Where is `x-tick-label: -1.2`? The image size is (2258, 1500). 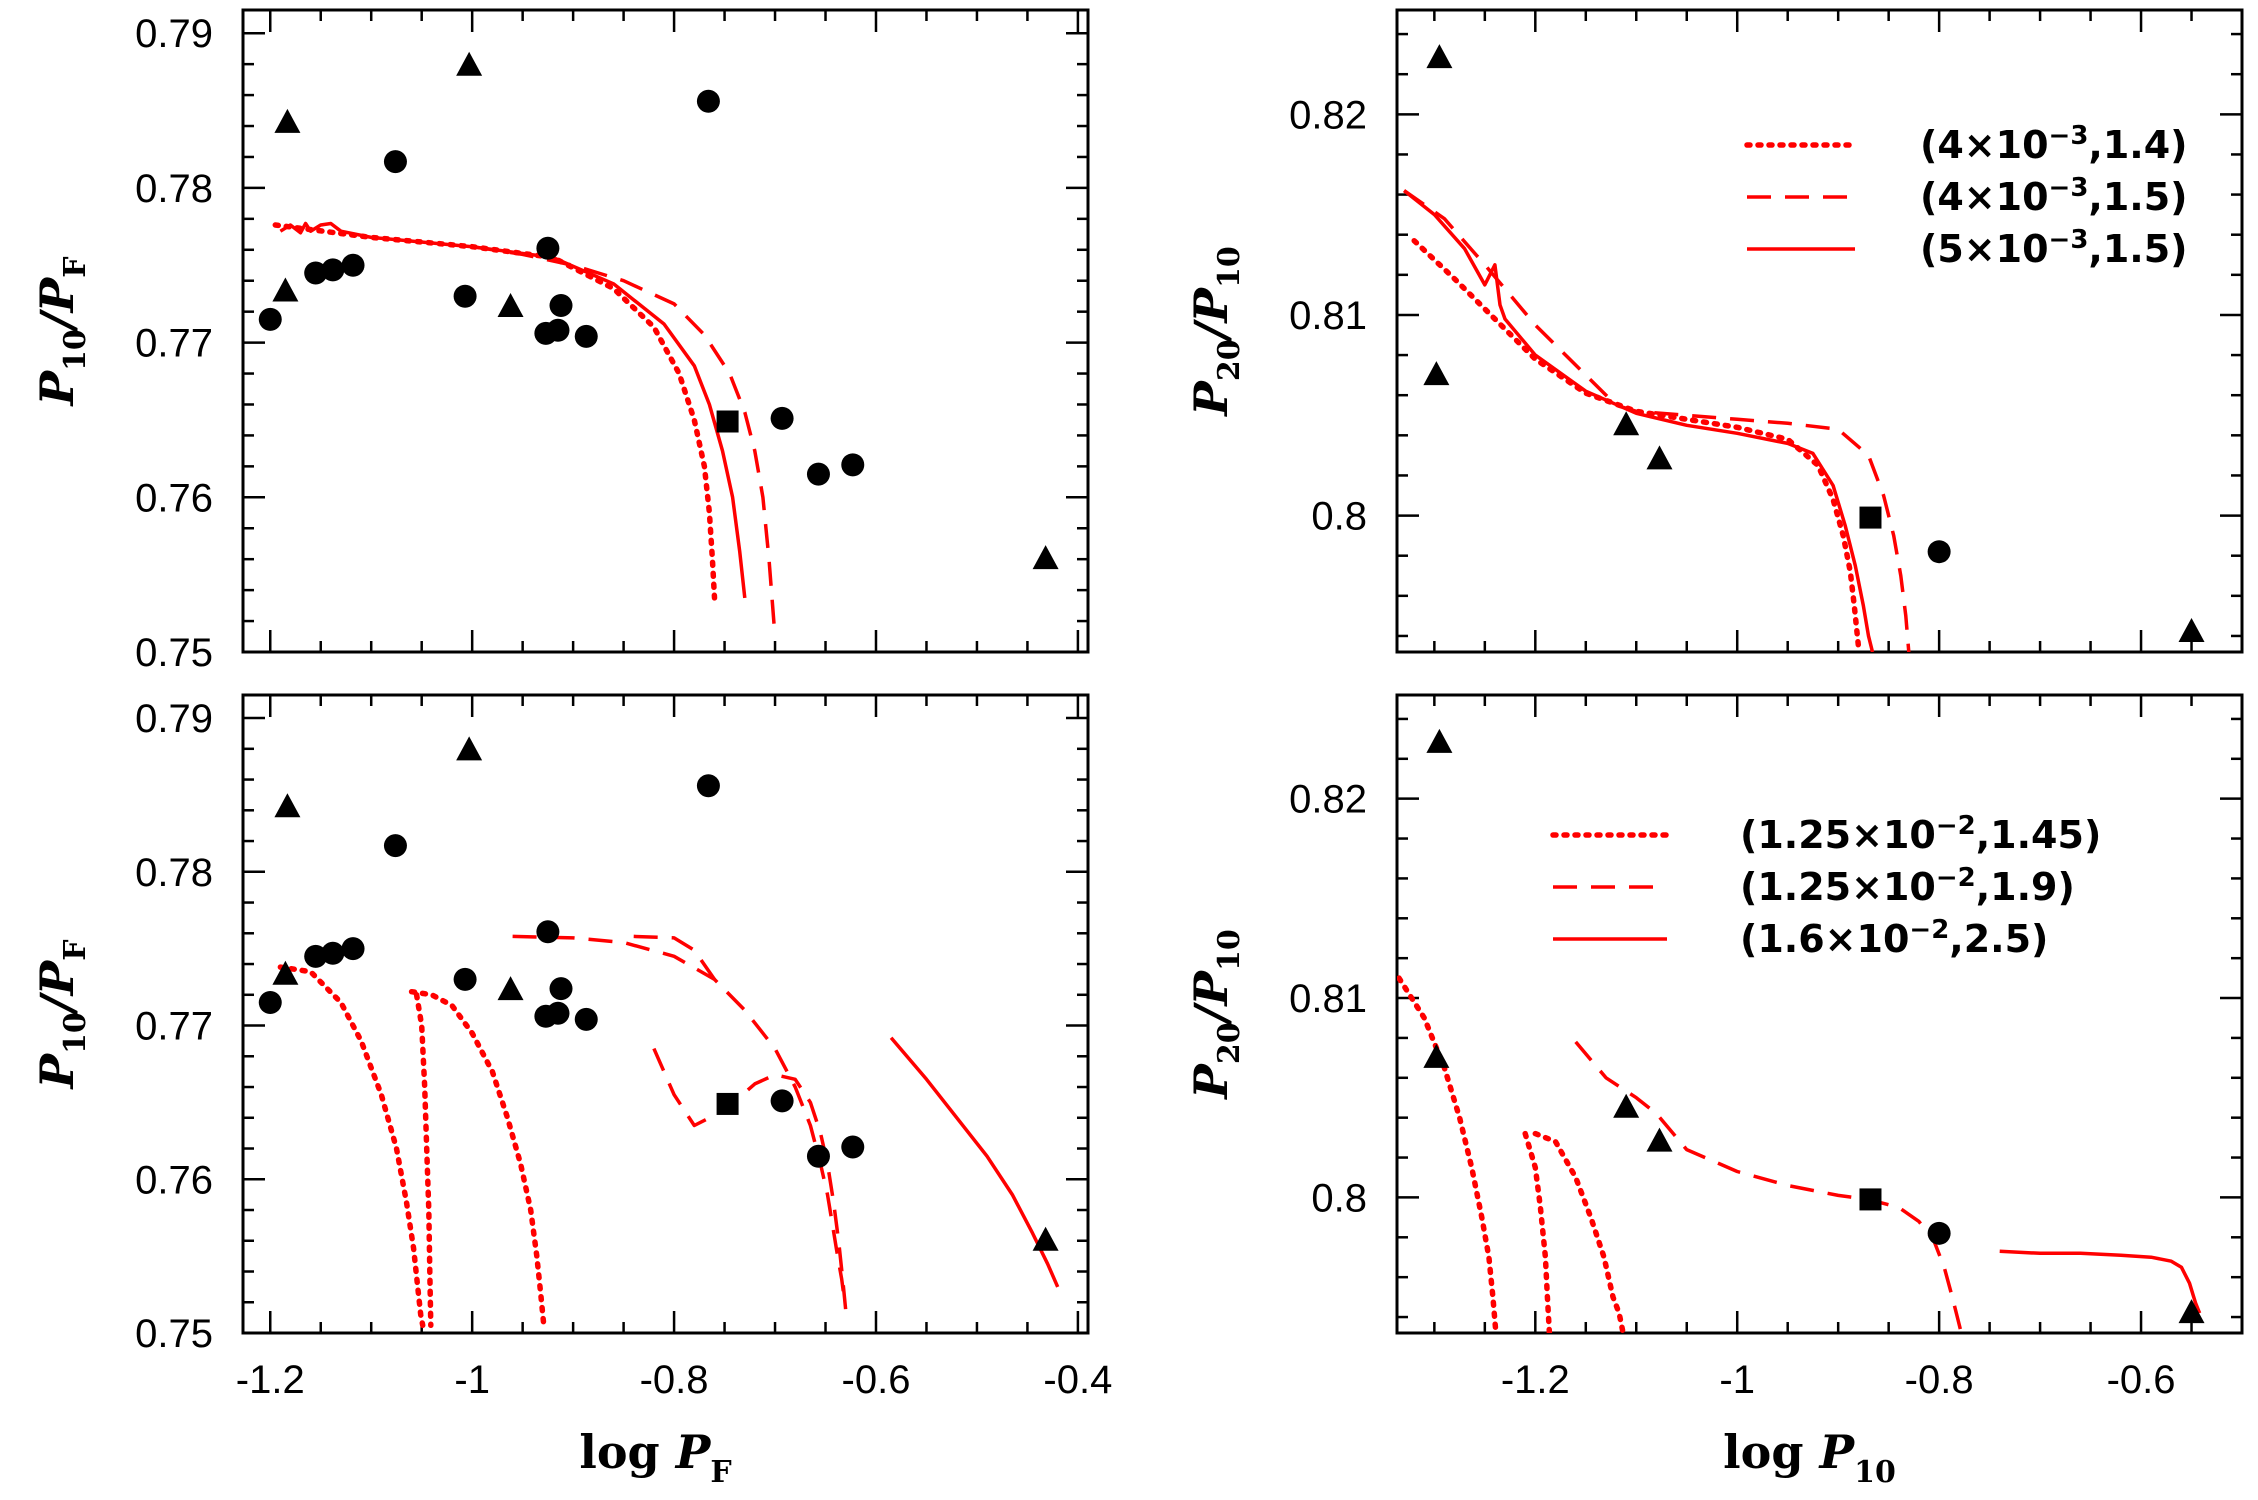 x-tick-label: -1.2 is located at coordinates (270, 1380).